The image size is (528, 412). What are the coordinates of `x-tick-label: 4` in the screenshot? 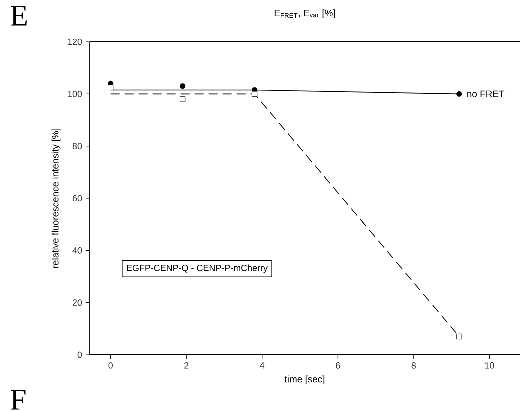 It's located at (262, 365).